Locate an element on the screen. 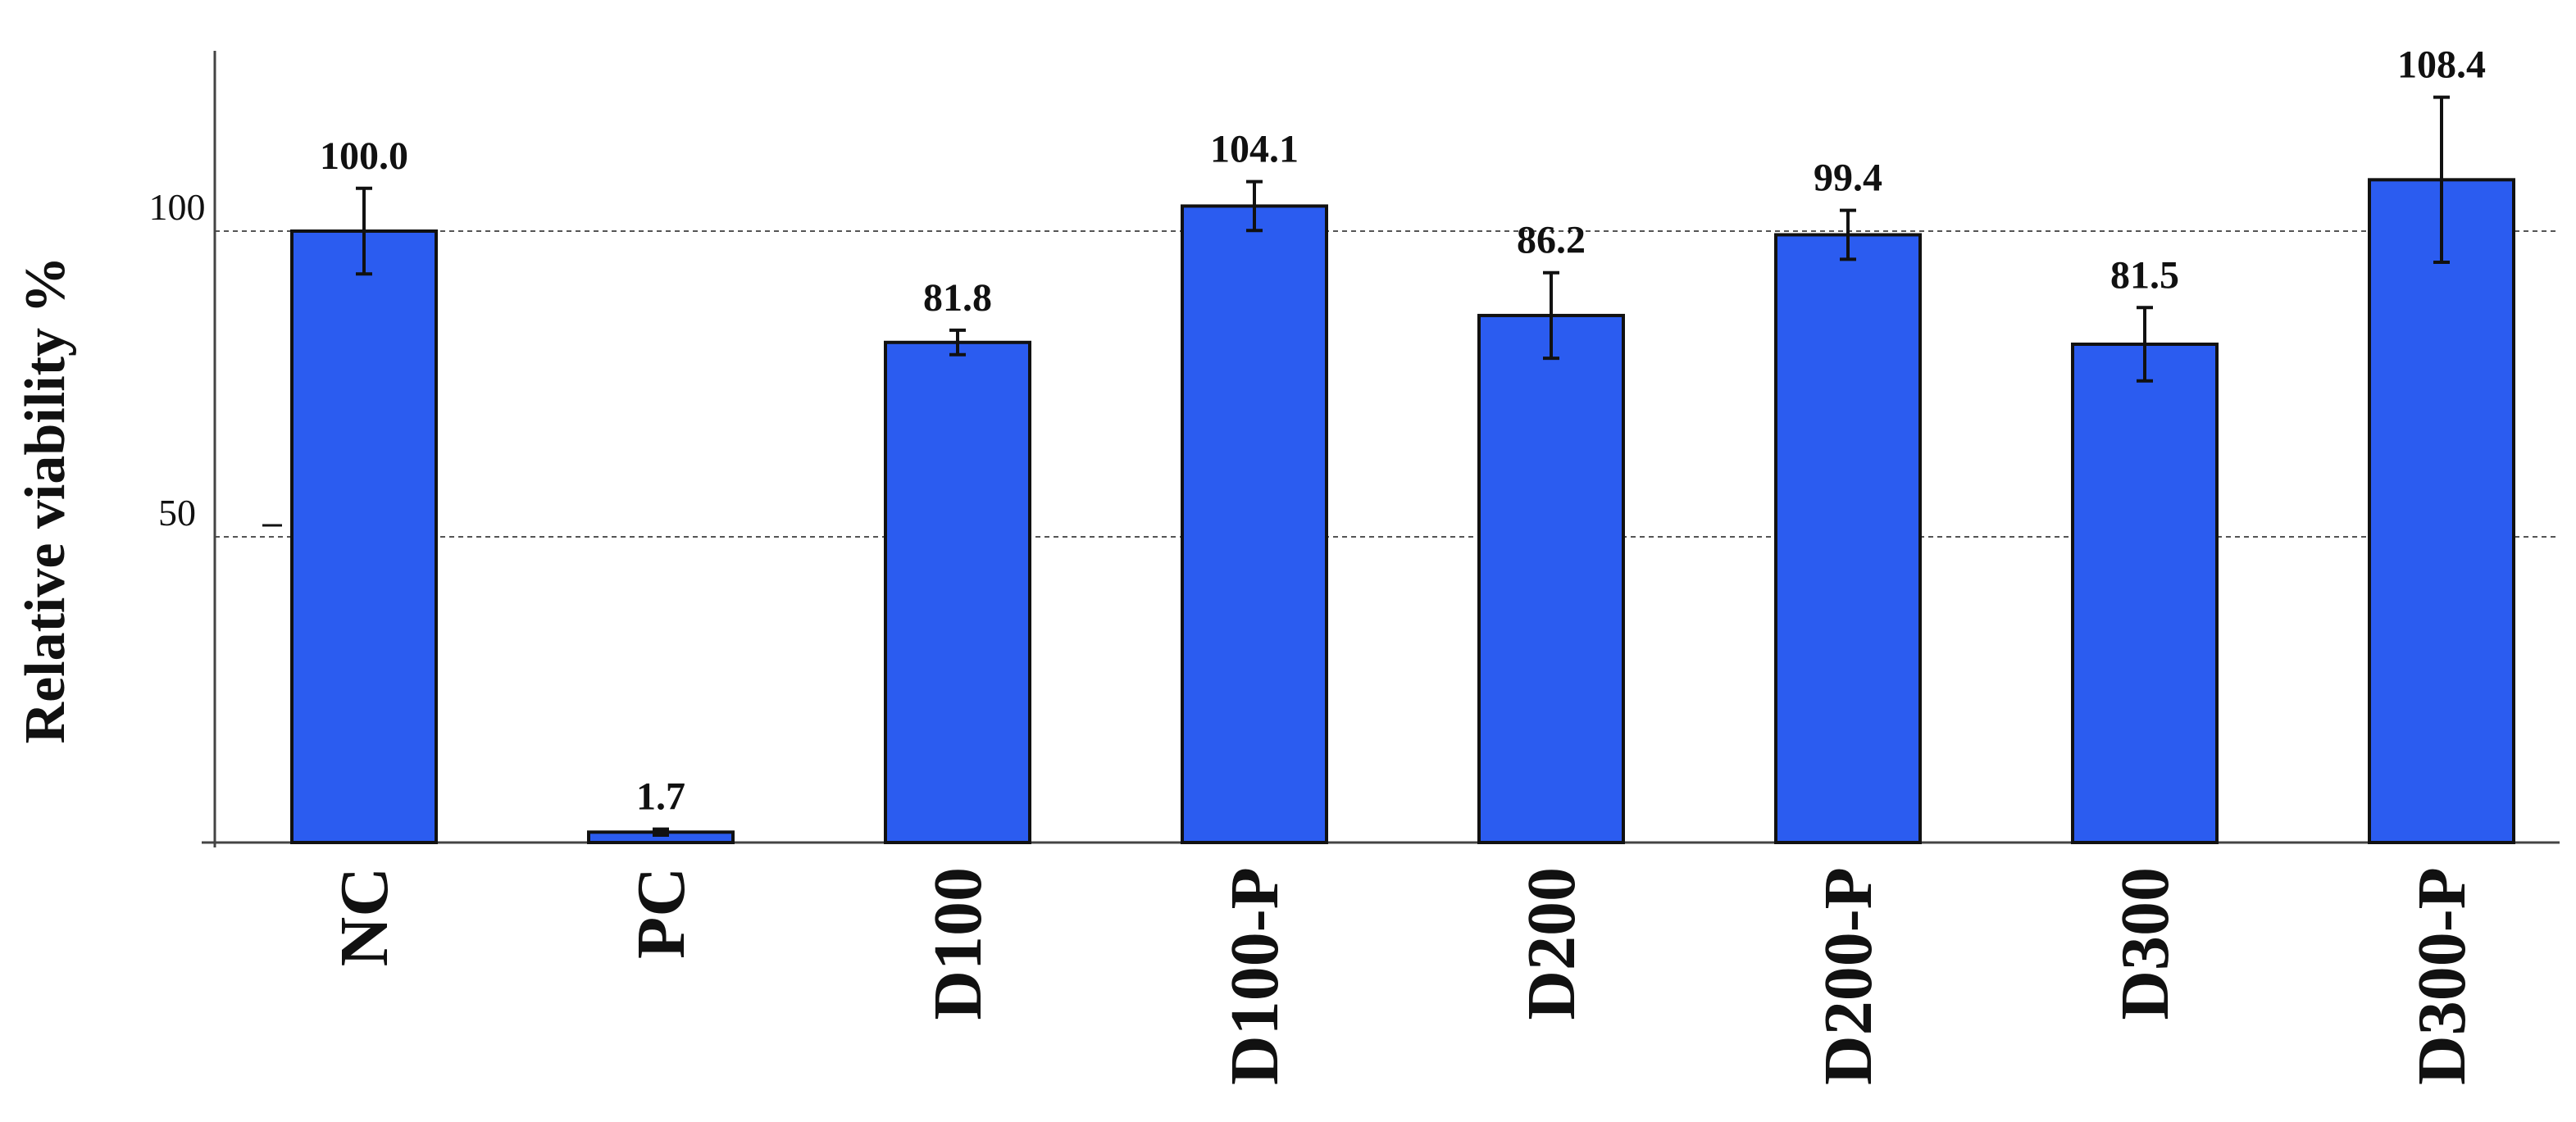 This screenshot has width=2576, height=1122. category-label-nc: NC is located at coordinates (365, 916).